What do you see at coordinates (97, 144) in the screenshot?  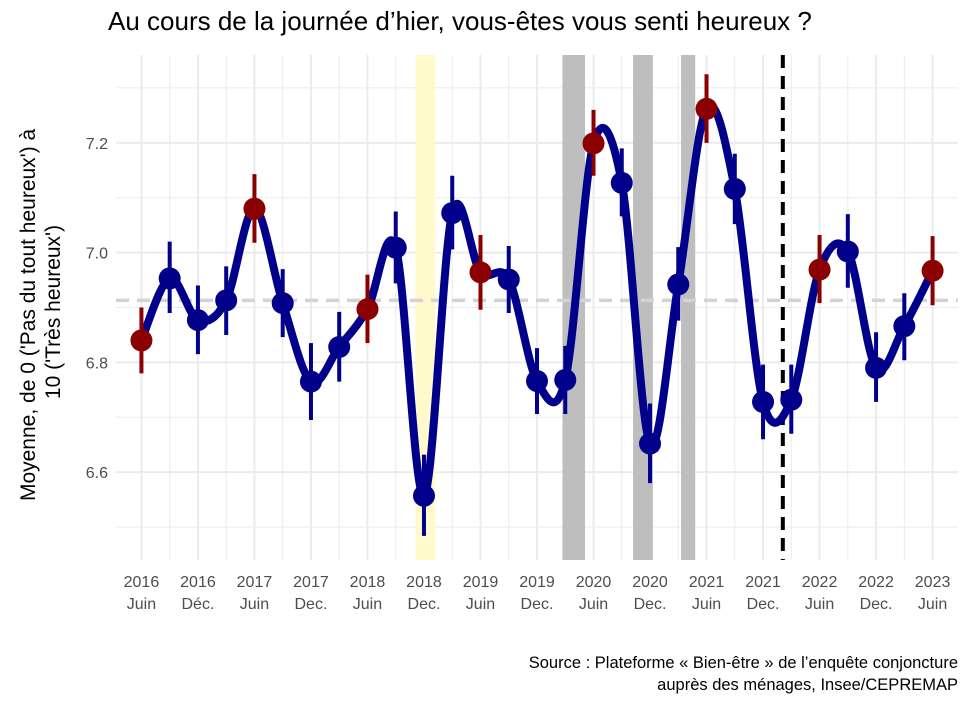 I see `y-tick-label: 7.2` at bounding box center [97, 144].